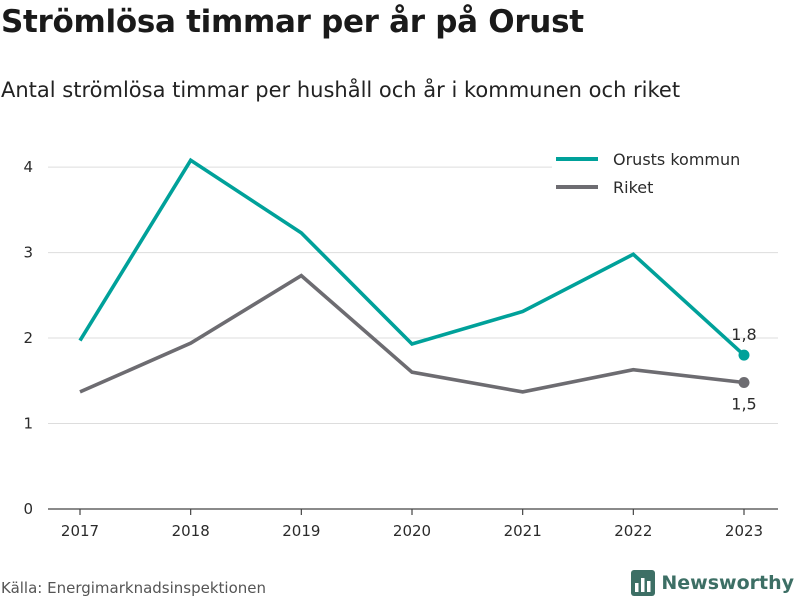 This screenshot has height=600, width=800. What do you see at coordinates (523, 531) in the screenshot?
I see `x-tick-label: 2021` at bounding box center [523, 531].